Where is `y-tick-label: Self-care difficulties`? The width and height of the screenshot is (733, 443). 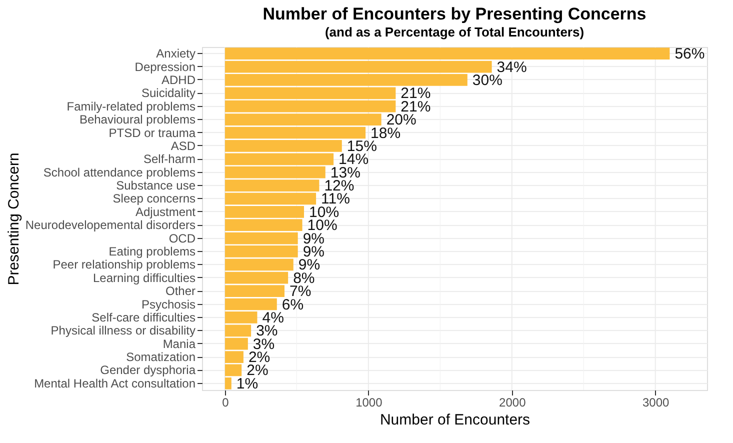
y-tick-label: Self-care difficulties is located at coordinates (144, 317).